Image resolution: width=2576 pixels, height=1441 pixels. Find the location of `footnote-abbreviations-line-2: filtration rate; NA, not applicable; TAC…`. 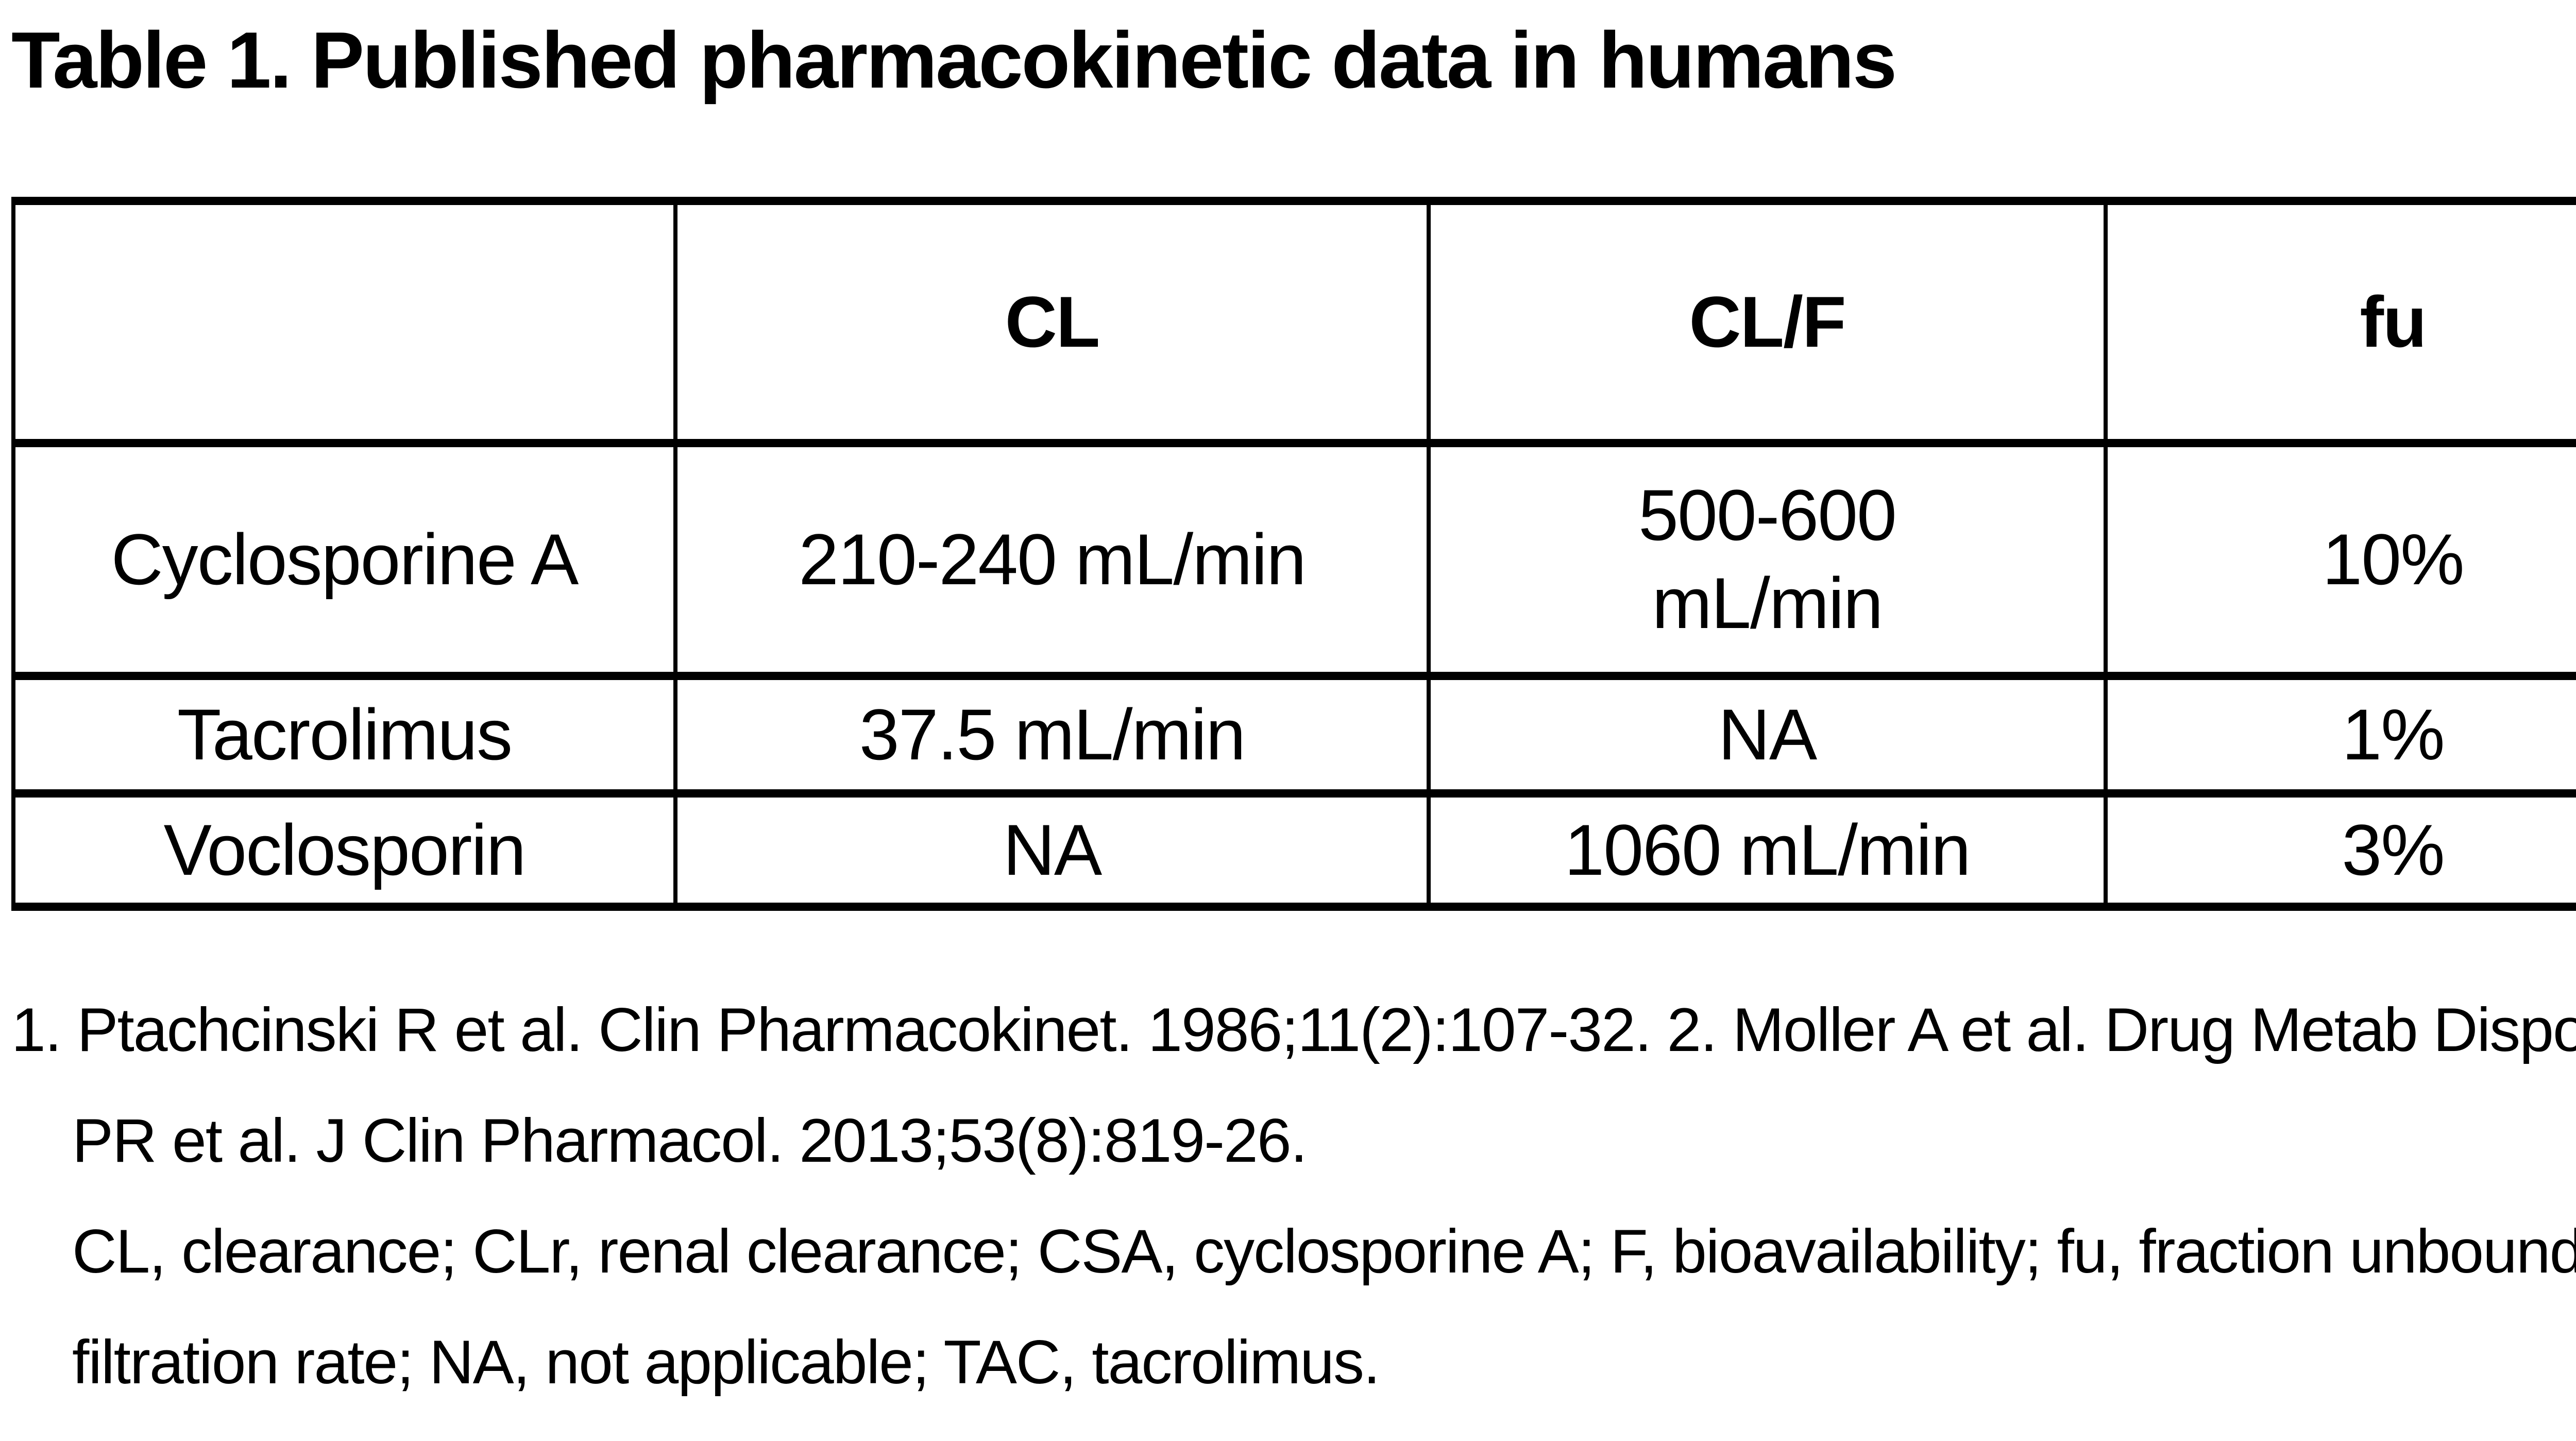

footnote-abbreviations-line-2: filtration rate; NA, not applicable; TAC… is located at coordinates (726, 1362).